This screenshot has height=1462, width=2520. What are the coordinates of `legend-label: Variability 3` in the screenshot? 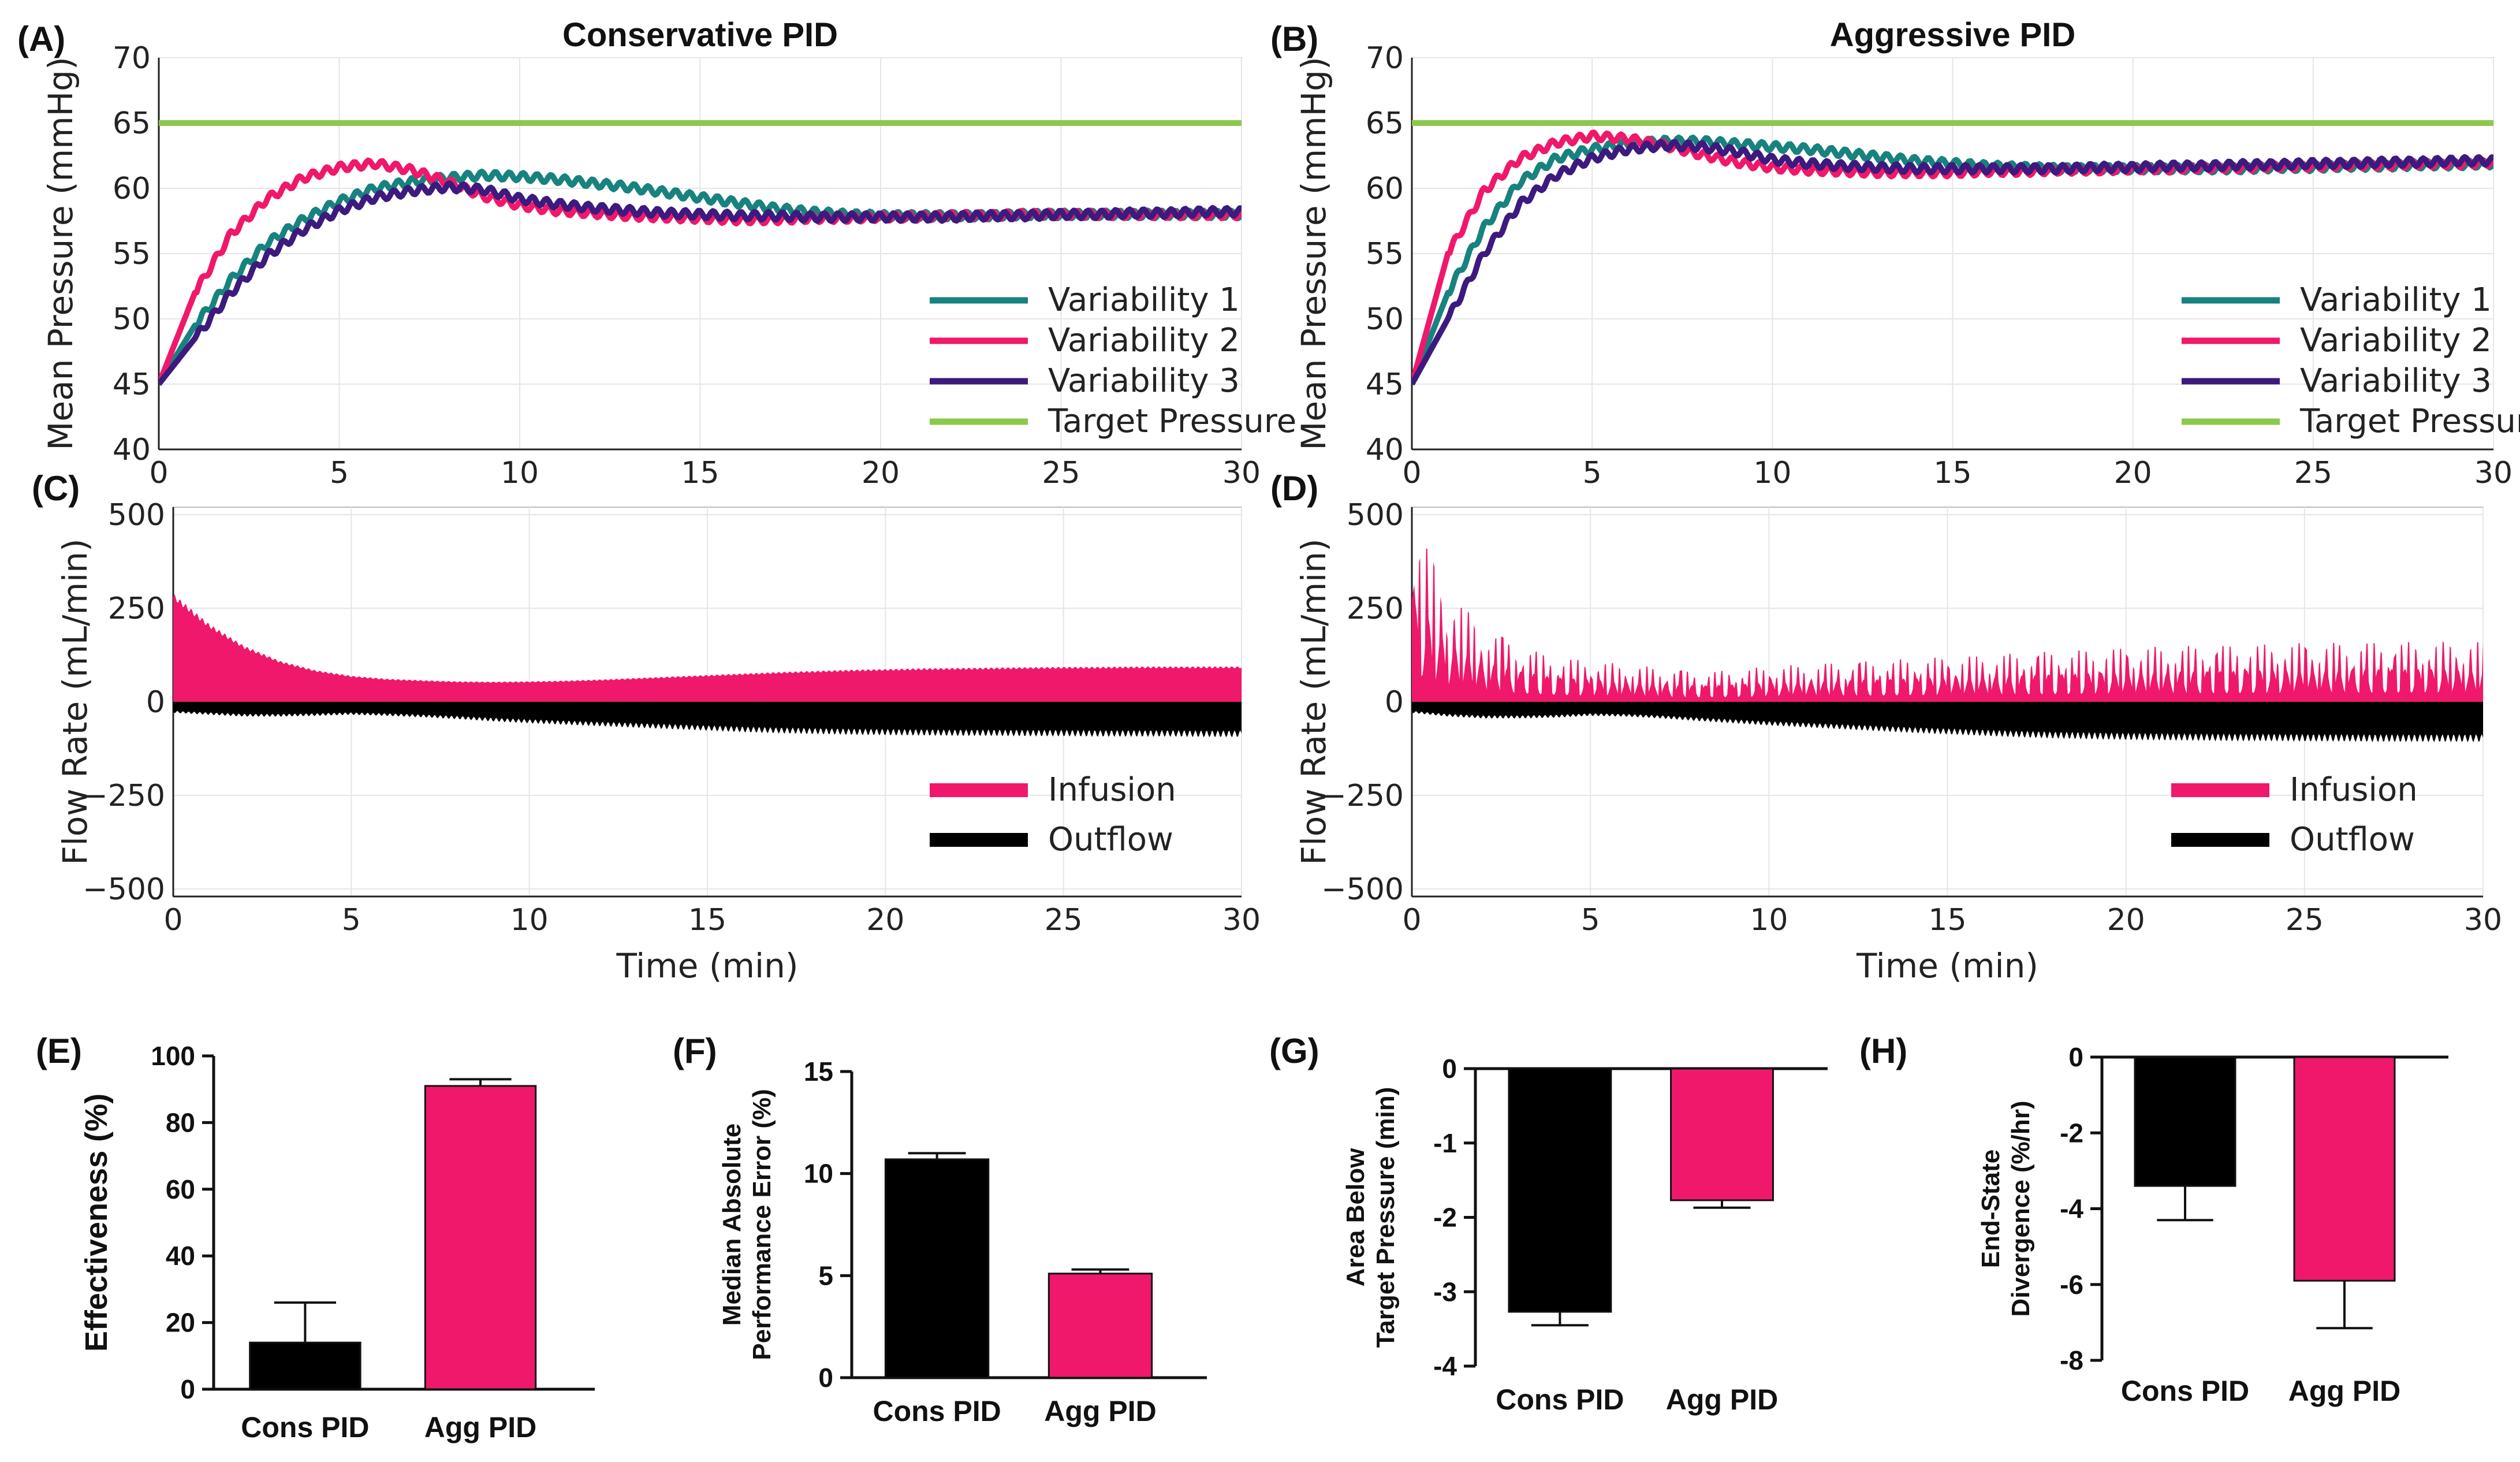 It's located at (1144, 381).